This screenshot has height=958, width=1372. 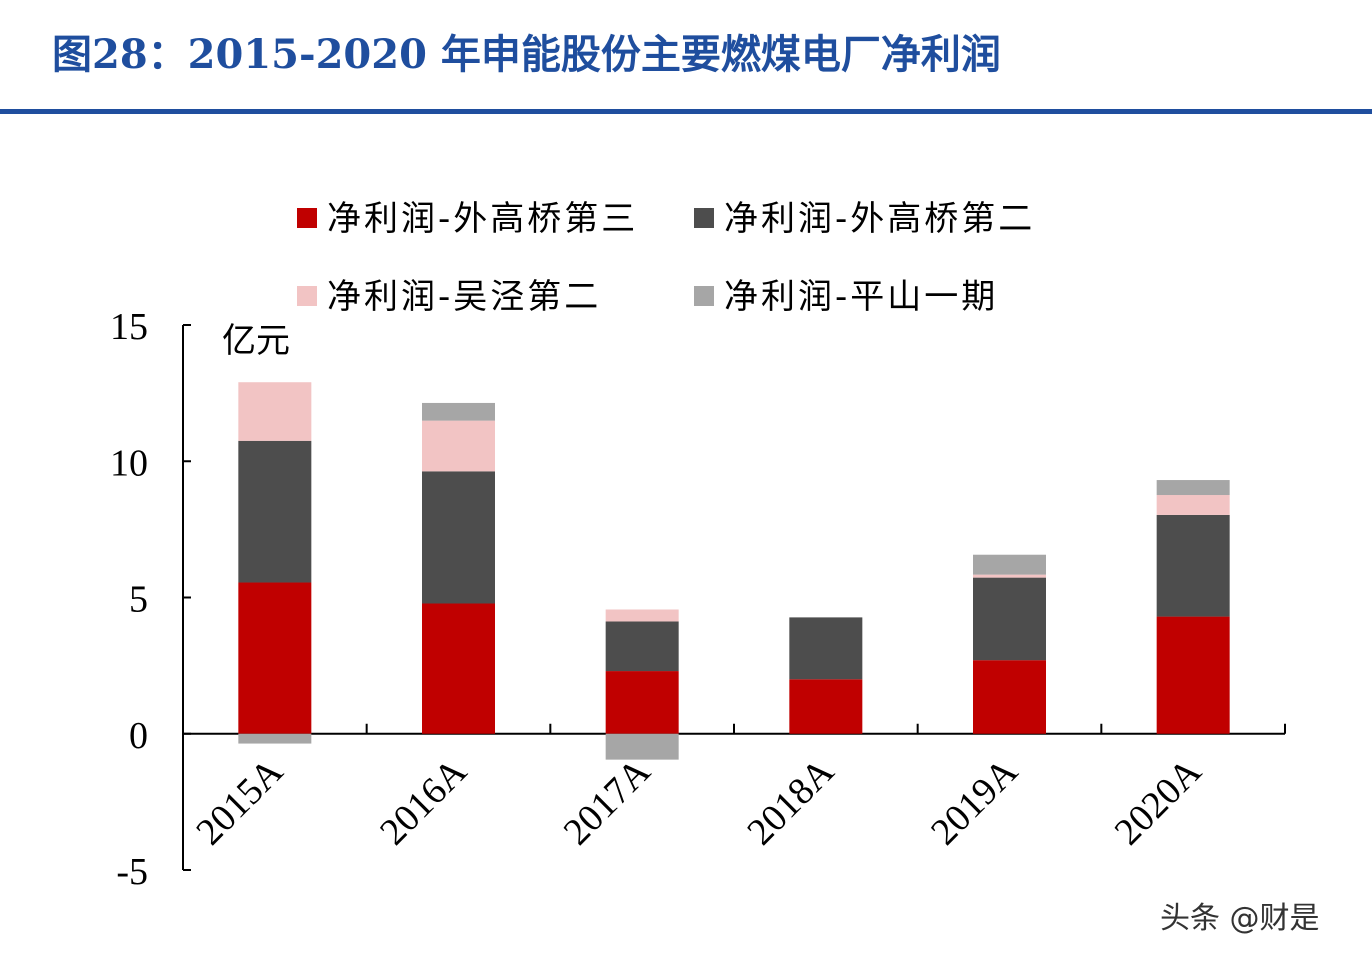 What do you see at coordinates (879, 219) in the screenshot?
I see `legend-label: 净利润-外高桥第二` at bounding box center [879, 219].